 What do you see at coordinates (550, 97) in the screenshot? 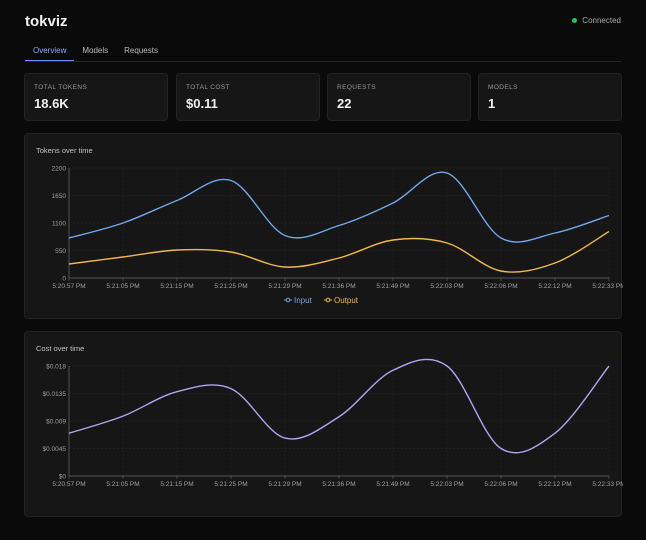
I see `stat-card-models: MODELS 1` at bounding box center [550, 97].